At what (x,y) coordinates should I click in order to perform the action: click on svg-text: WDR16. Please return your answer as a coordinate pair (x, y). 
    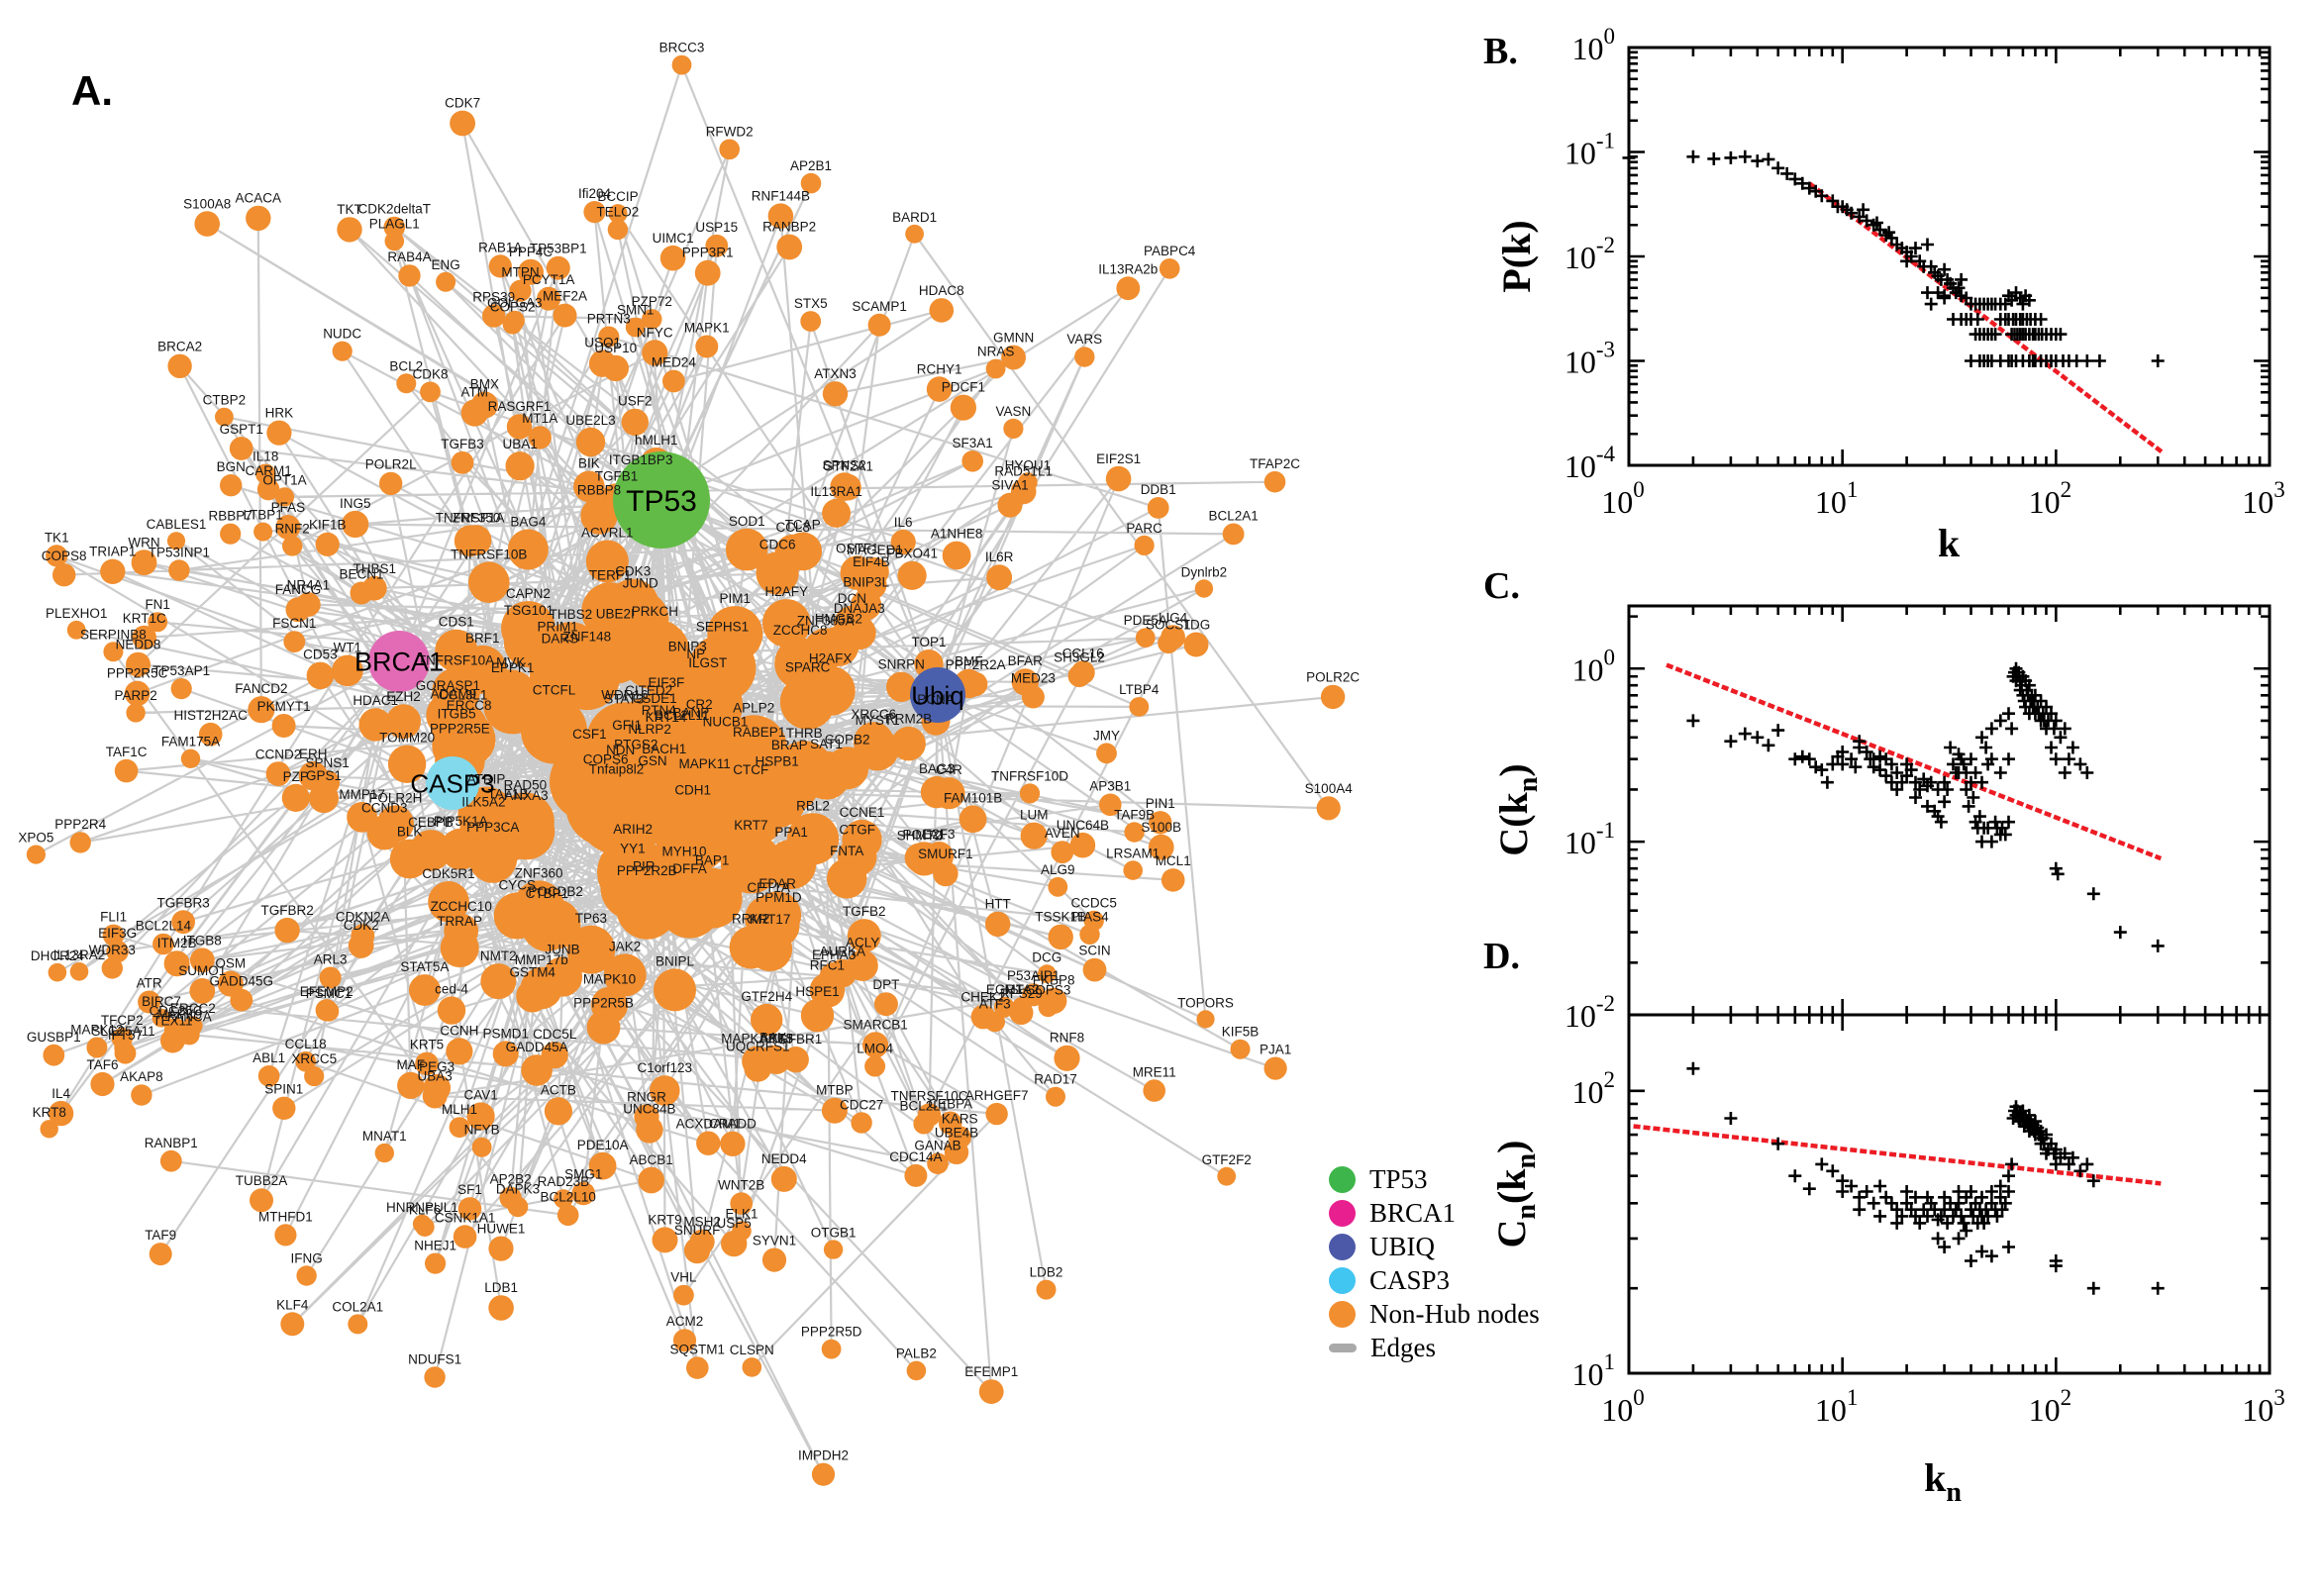
    Looking at the image, I should click on (624, 694).